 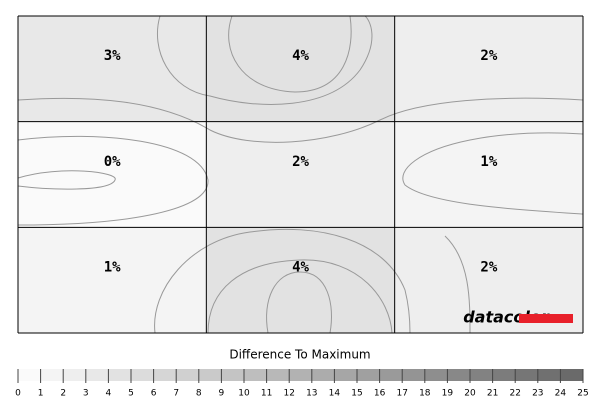 I want to click on logo-bar, so click(x=546, y=318).